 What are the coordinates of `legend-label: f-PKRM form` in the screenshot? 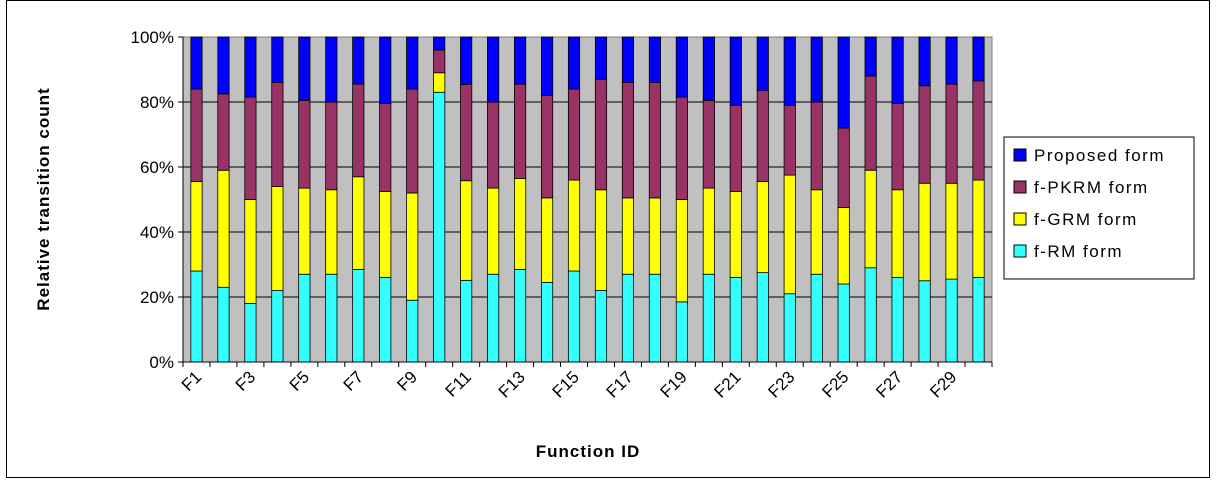 It's located at (1091, 187).